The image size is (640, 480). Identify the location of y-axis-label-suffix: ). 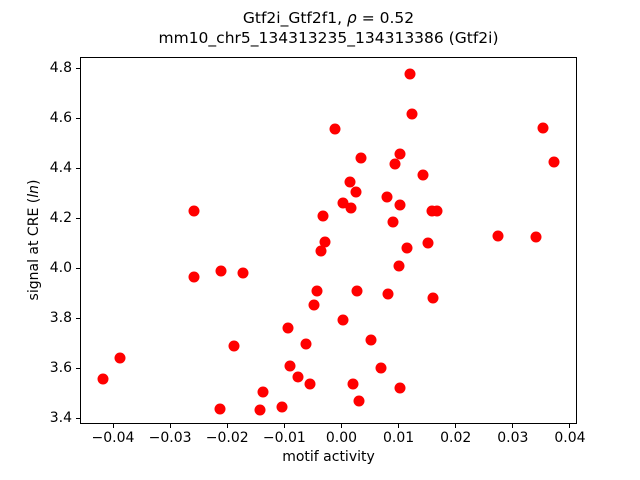
(34, 182).